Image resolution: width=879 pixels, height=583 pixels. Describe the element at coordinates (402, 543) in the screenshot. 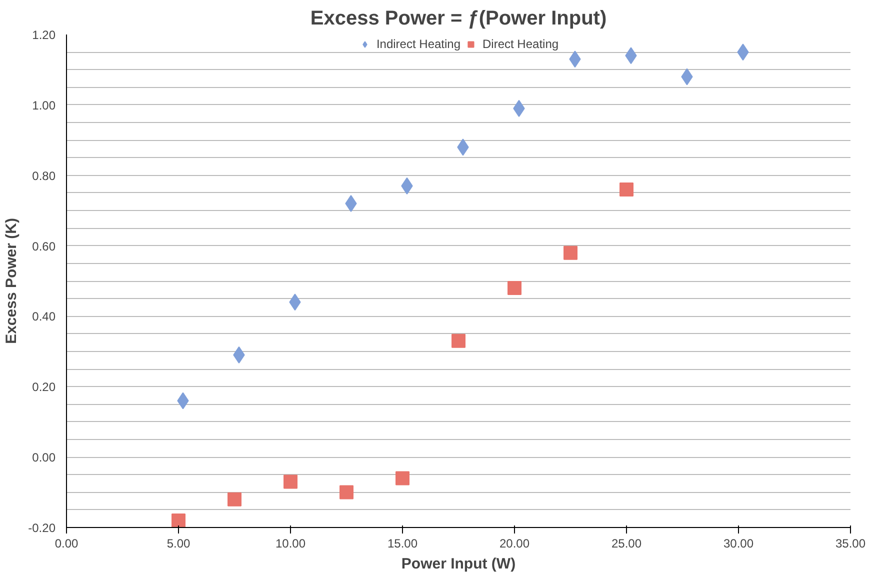

I see `x-tick-label: 15.00` at that location.